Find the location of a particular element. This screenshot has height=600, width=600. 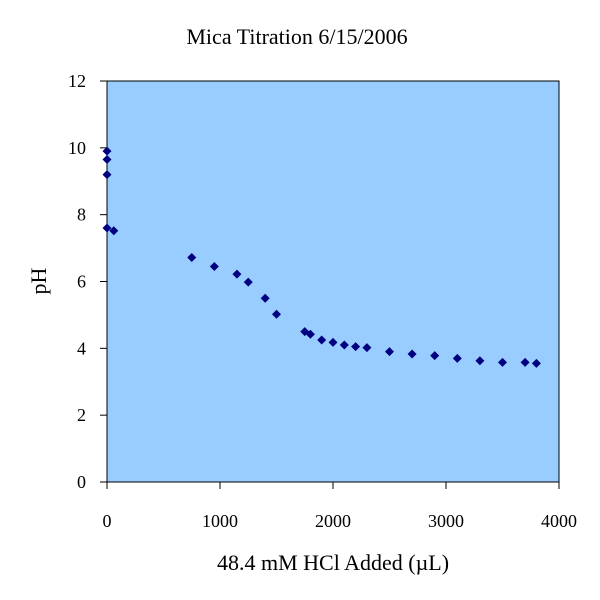

y-axis-ticks: 0 2 4 6 8 10 12 is located at coordinates (87, 281).